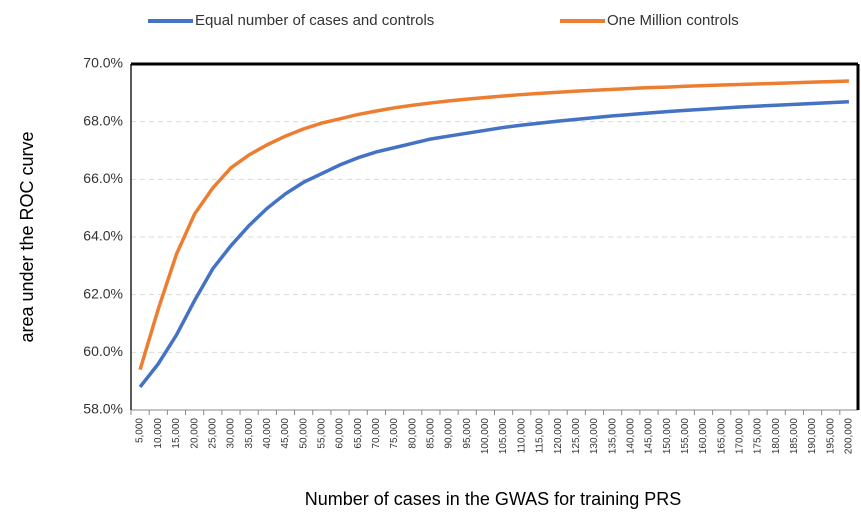 Image resolution: width=861 pixels, height=516 pixels. What do you see at coordinates (103, 351) in the screenshot?
I see `y-tick-label: 60.0%` at bounding box center [103, 351].